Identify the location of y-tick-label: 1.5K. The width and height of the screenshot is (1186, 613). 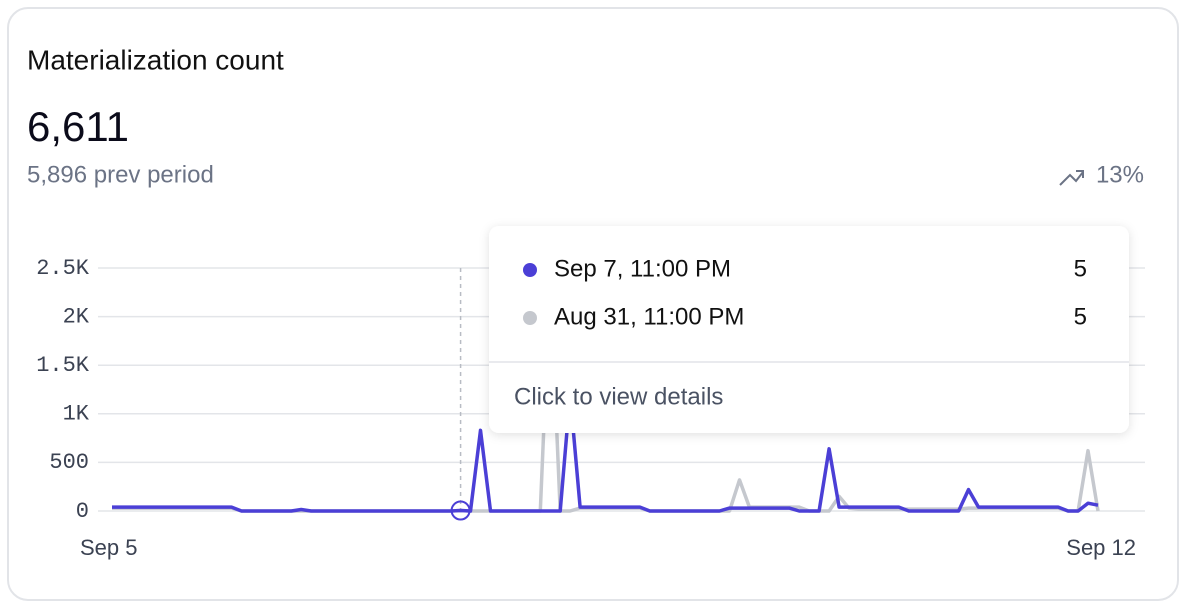
(63, 365).